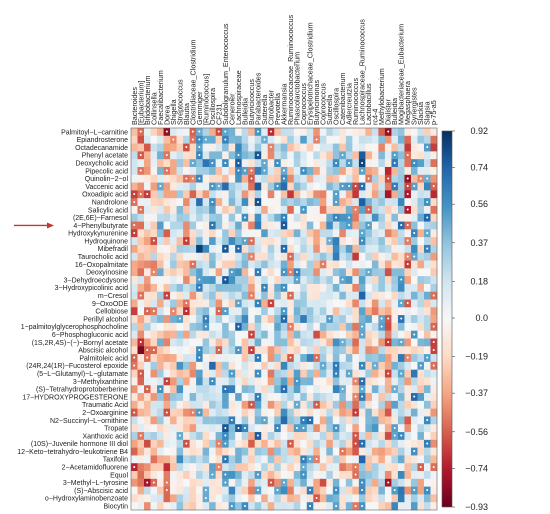  What do you see at coordinates (447, 319) in the screenshot?
I see `colorbar-gradient` at bounding box center [447, 319].